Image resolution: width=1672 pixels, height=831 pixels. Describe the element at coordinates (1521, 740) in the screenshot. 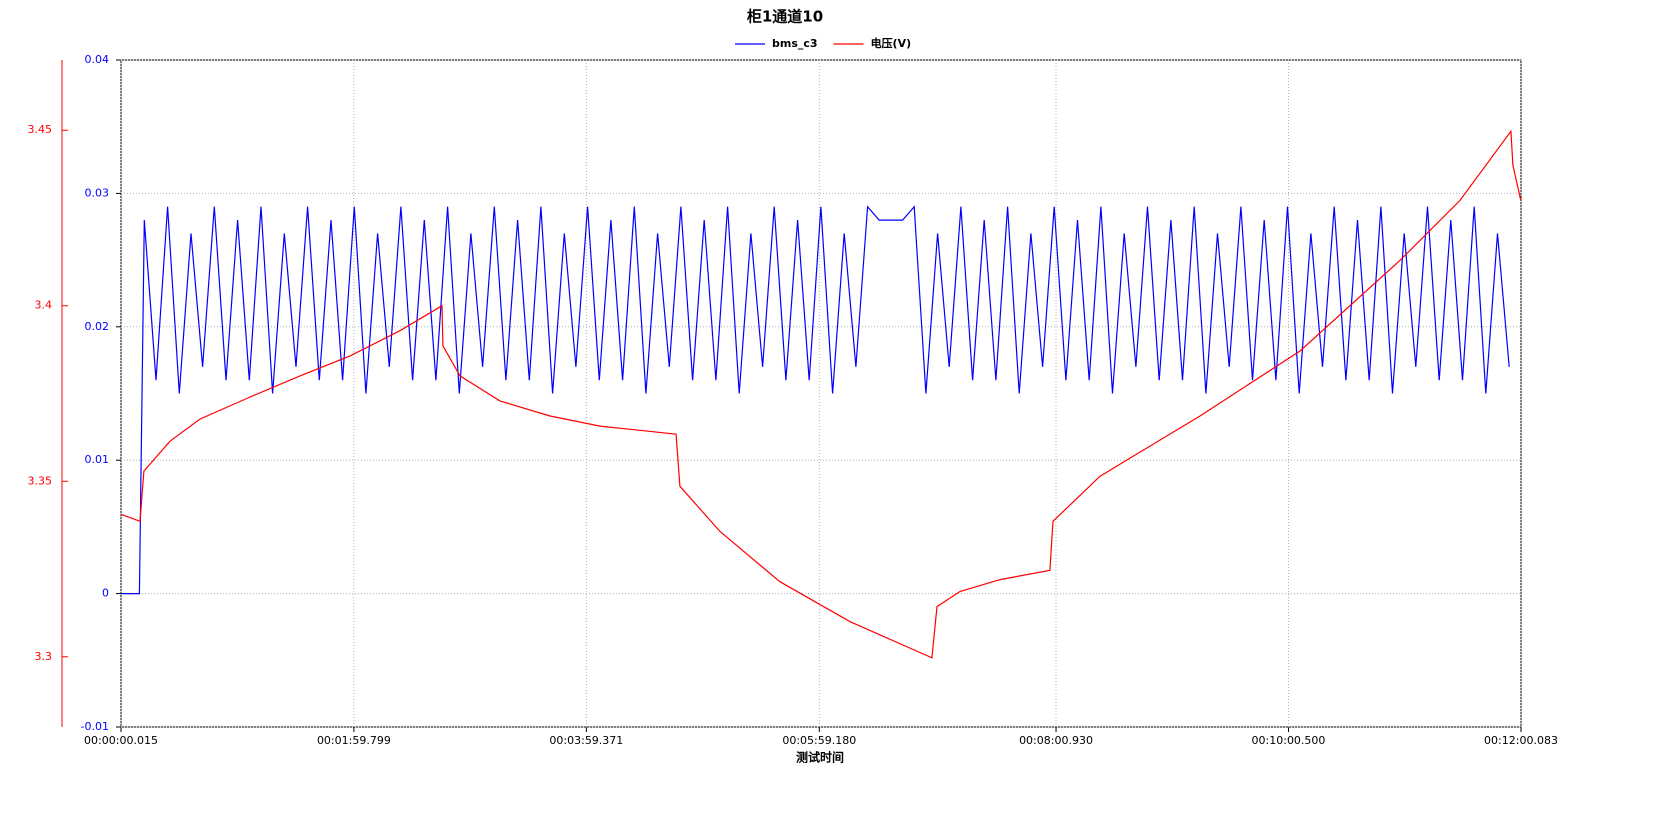

I see `x-tick-label: 00:12:00.083` at that location.